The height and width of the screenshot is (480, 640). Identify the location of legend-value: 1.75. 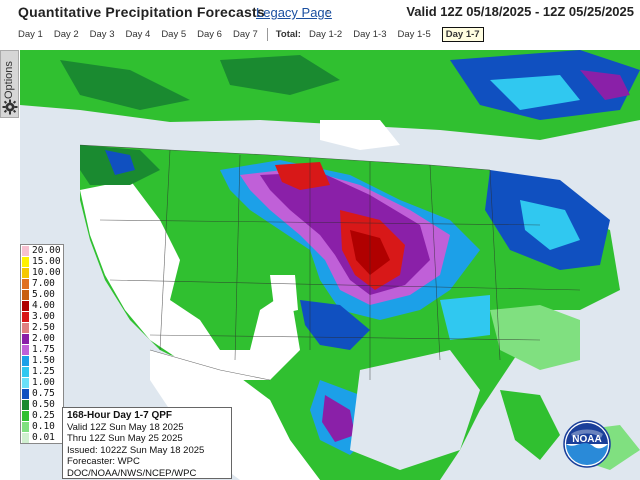
(43, 349).